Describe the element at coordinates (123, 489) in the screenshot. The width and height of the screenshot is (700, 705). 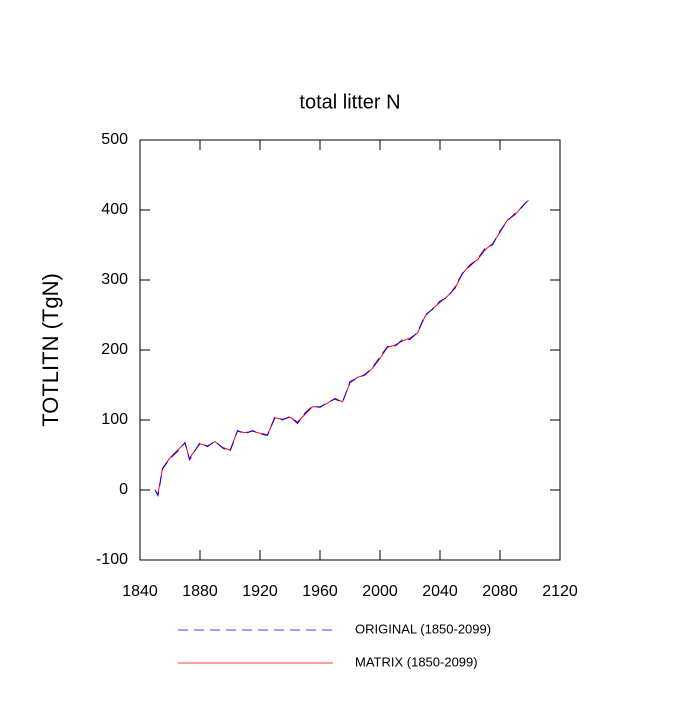
I see `y-tick-label: 0` at that location.